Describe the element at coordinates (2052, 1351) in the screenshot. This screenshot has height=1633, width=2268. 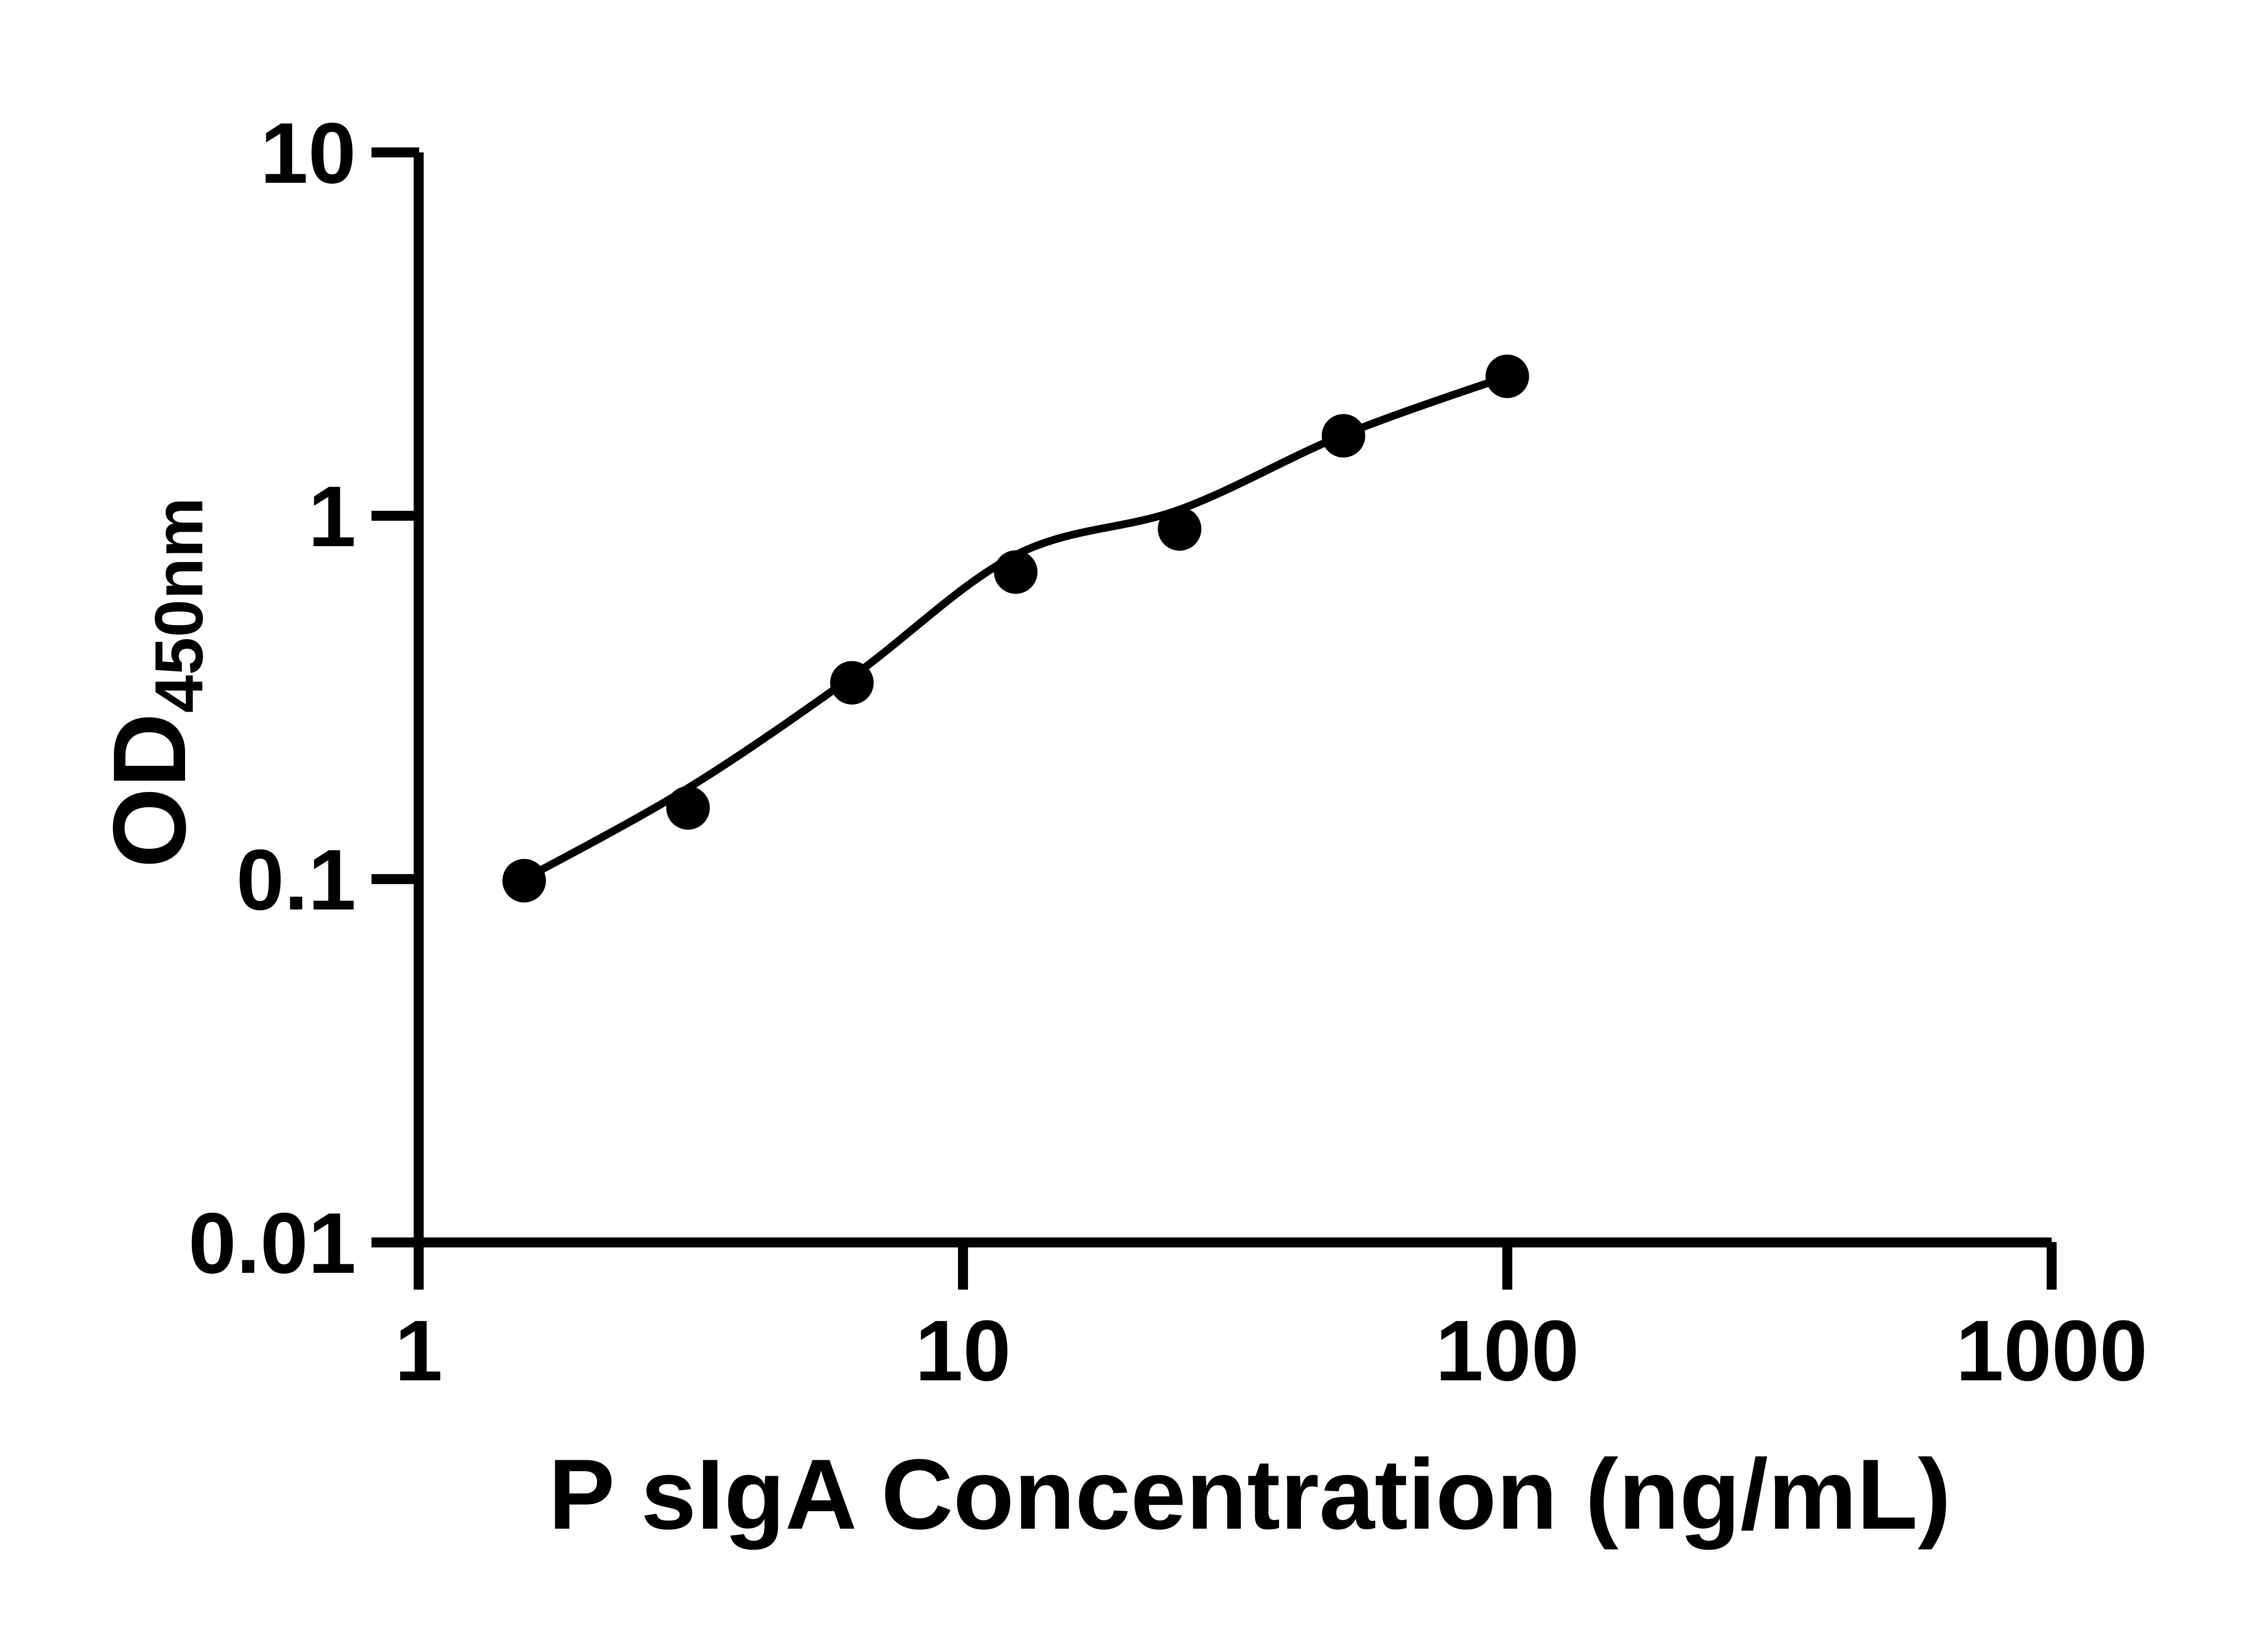
I see `x-tick-label-1000: 1000` at that location.